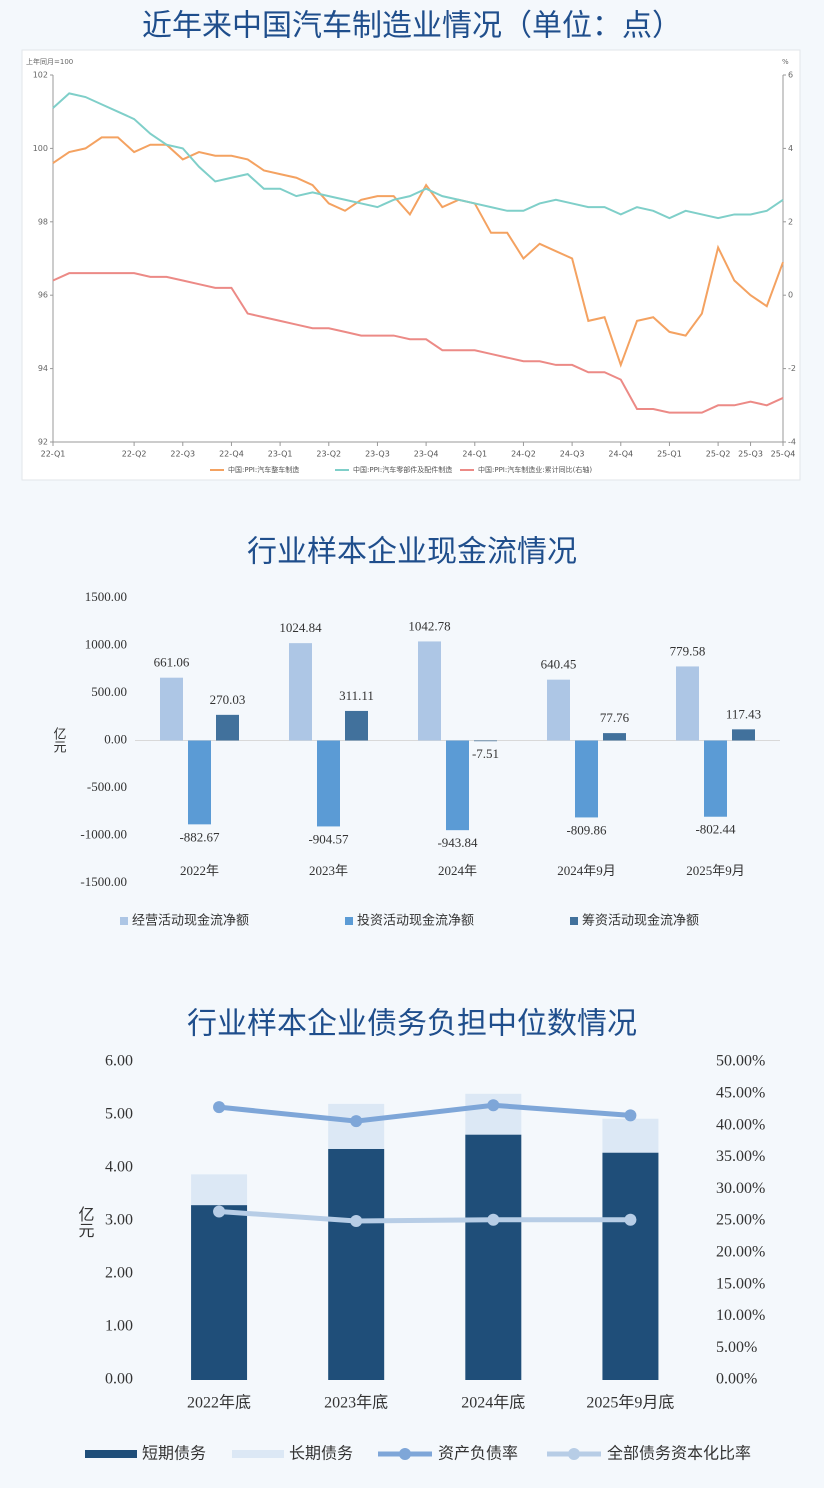  Describe the element at coordinates (743, 713) in the screenshot. I see `value-label: 117.43` at that location.